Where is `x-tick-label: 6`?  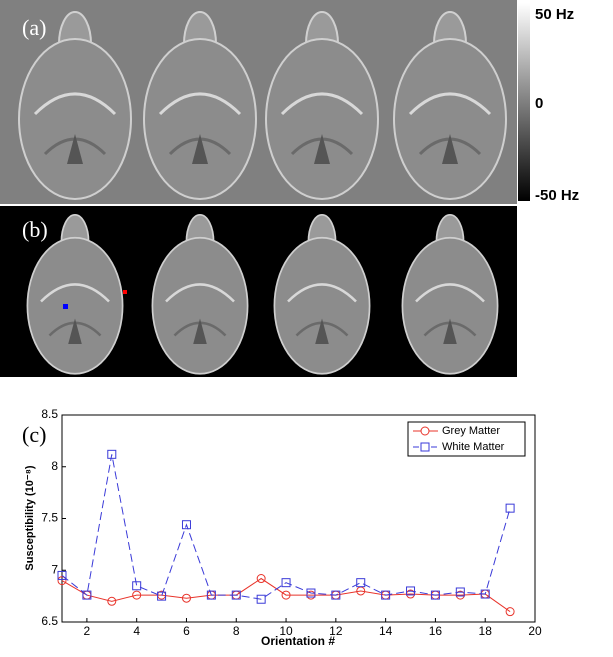
x-tick-label: 6 is located at coordinates (186, 631).